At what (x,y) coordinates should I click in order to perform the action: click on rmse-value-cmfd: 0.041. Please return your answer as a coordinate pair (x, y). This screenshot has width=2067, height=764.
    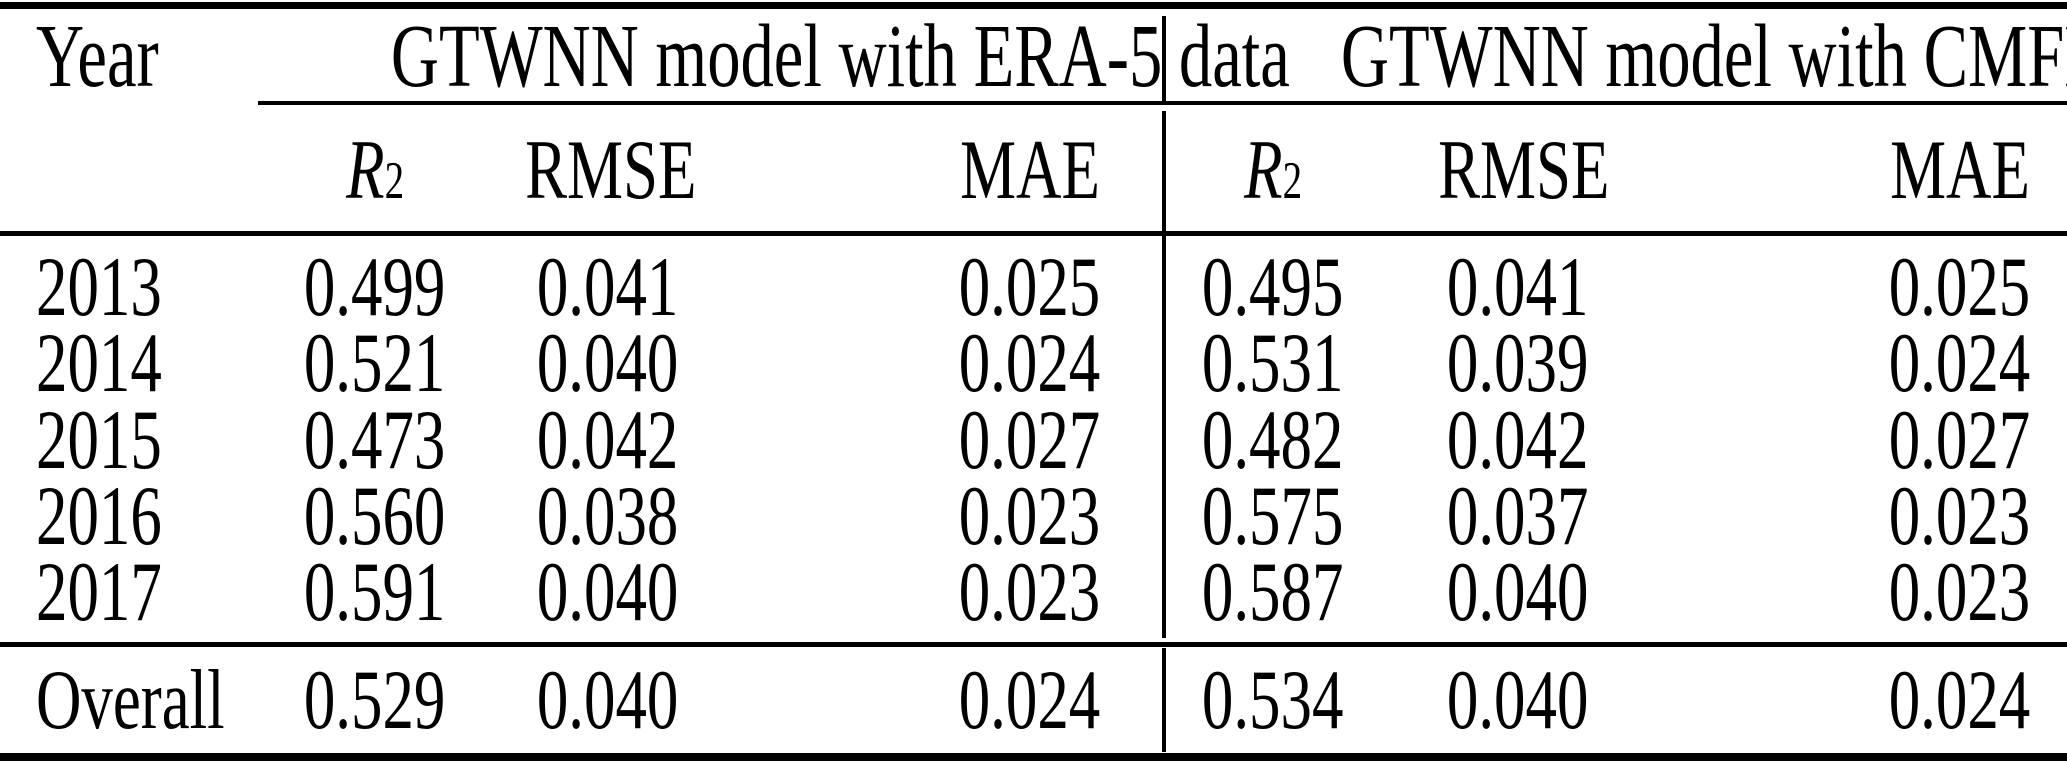
    Looking at the image, I should click on (1518, 287).